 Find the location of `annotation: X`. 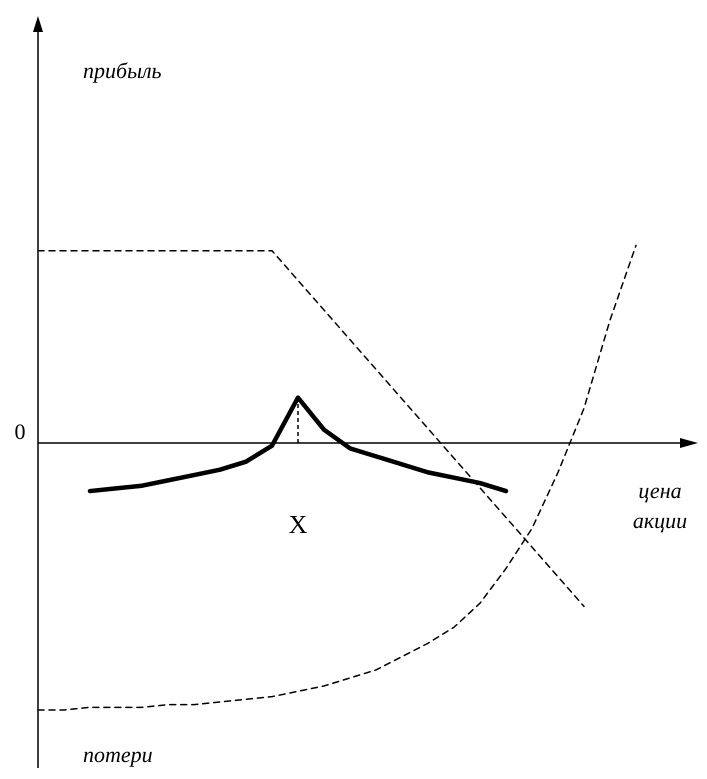

annotation: X is located at coordinates (298, 524).